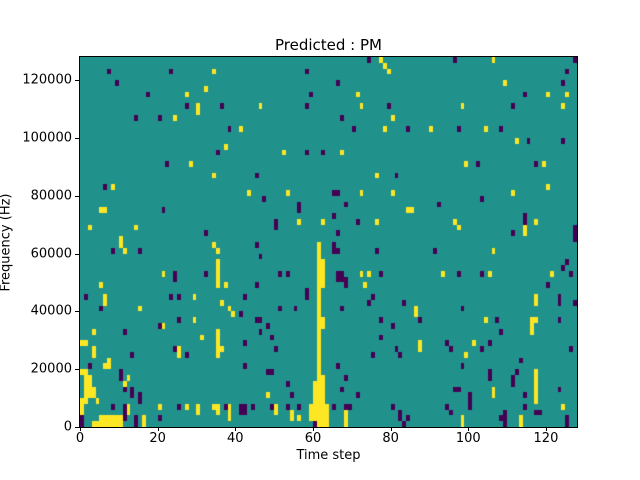 The image size is (640, 480). I want to click on x-tick-label: 20, so click(157, 438).